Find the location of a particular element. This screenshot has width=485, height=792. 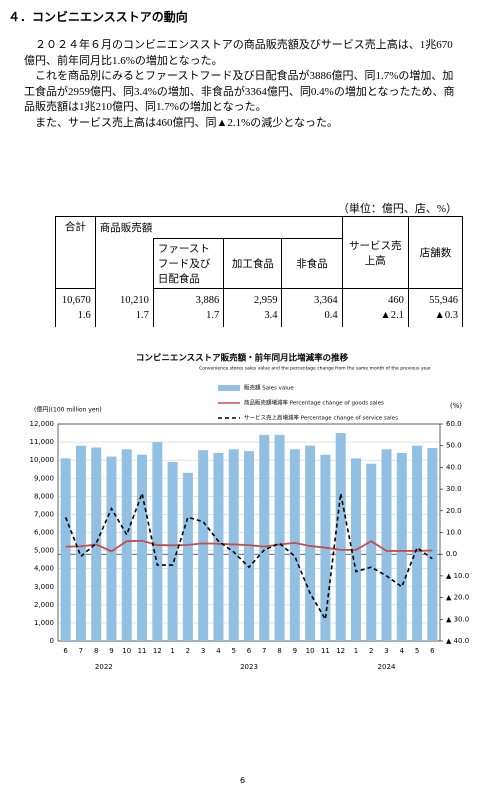

y-tick-label: 0 is located at coordinates (52, 641).